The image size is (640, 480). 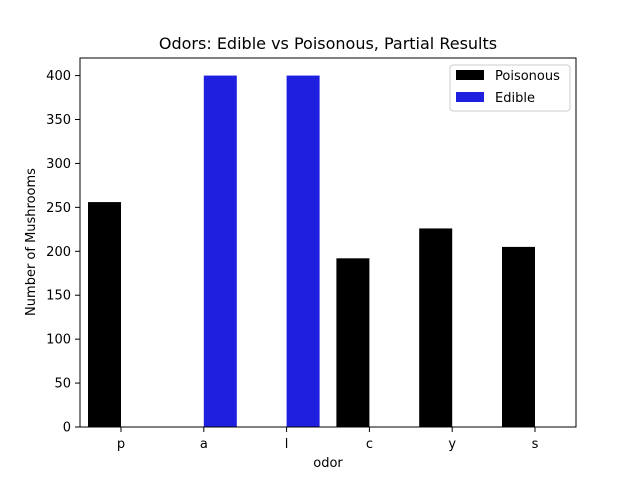 What do you see at coordinates (67, 428) in the screenshot?
I see `y-tick-label: 0` at bounding box center [67, 428].